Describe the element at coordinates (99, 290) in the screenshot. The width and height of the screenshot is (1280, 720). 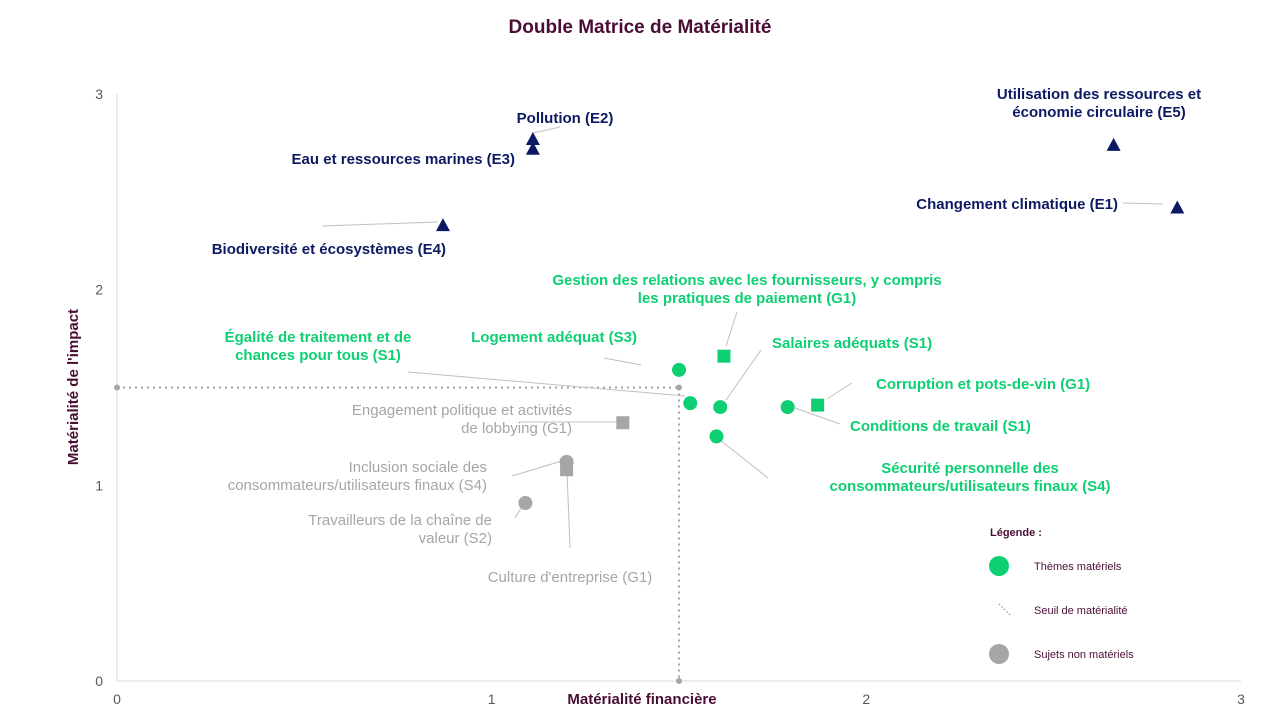
I see `y-tick-label: 2` at that location.